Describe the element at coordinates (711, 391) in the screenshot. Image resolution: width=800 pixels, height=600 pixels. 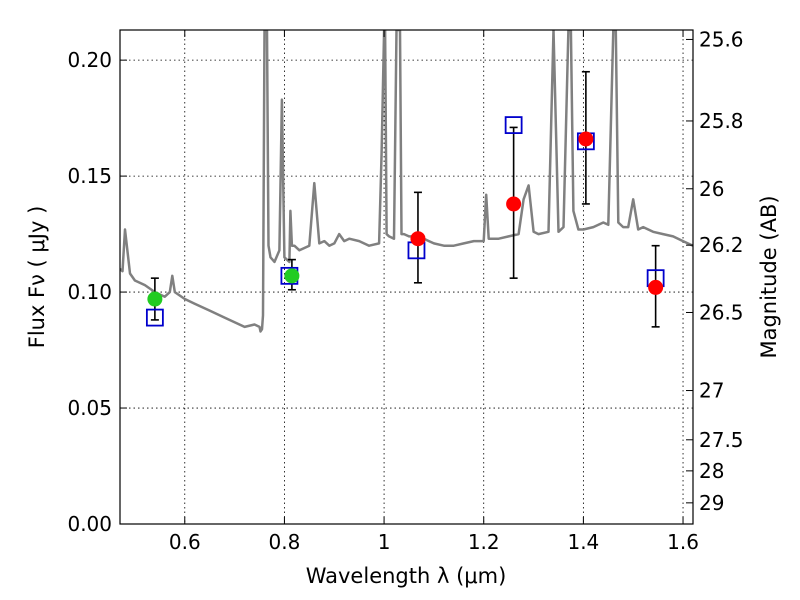
I see `magnitude-tick-label: 27` at that location.